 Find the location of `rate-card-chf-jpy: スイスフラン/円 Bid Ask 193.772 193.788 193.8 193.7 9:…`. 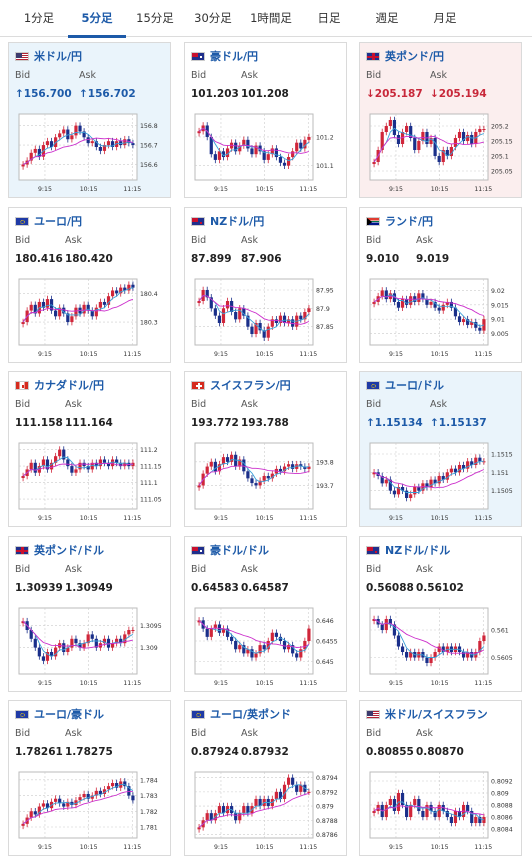

rate-card-chf-jpy: スイスフラン/円 Bid Ask 193.772 193.788 193.8 193.7 9:… is located at coordinates (265, 449).